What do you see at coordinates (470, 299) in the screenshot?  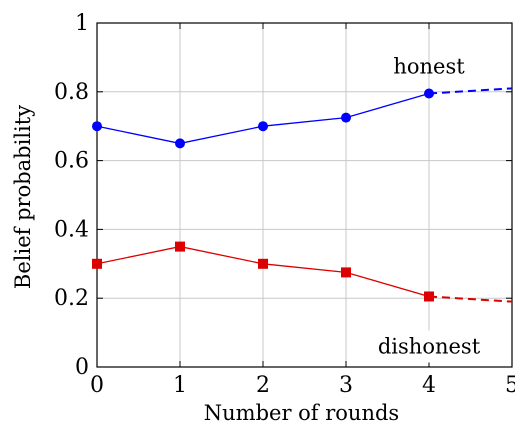 I see `series-projection-dishonest` at bounding box center [470, 299].